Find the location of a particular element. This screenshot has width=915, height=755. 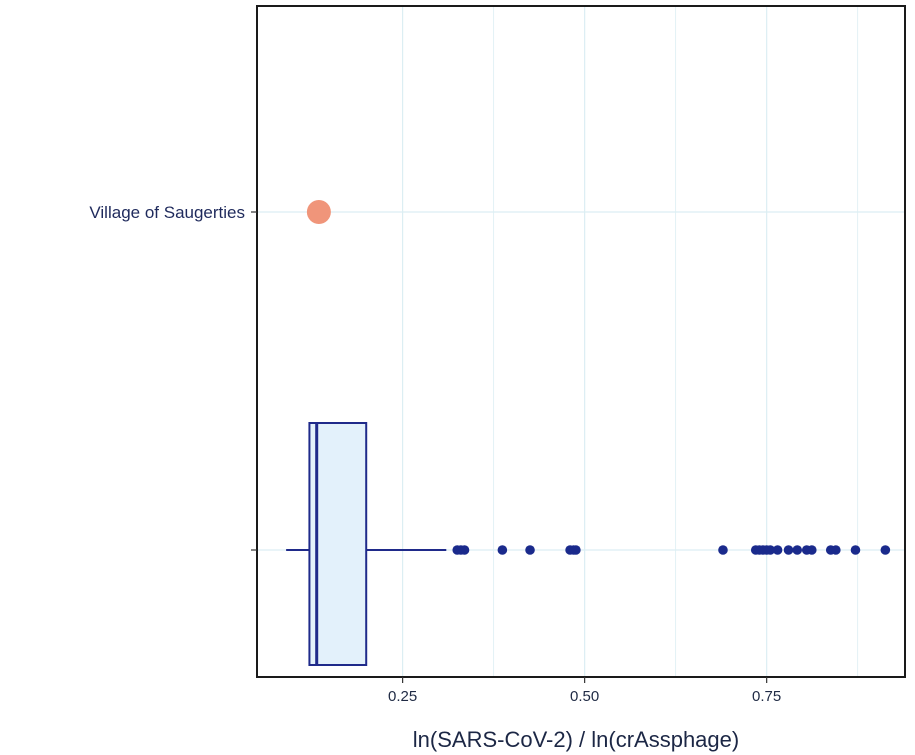

x-tick-label: 0.50 is located at coordinates (584, 696).